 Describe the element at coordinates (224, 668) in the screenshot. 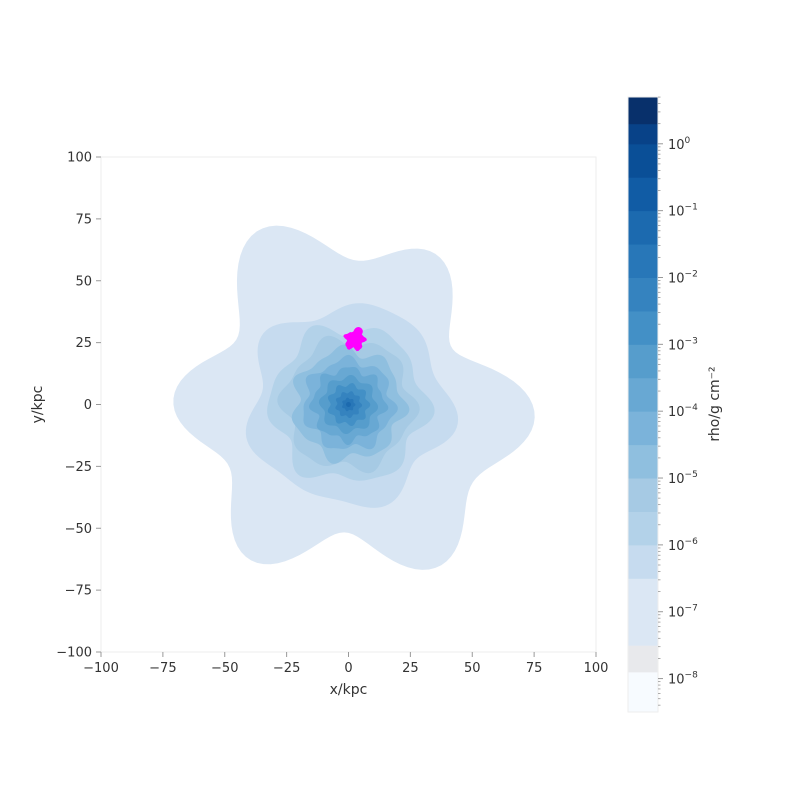

I see `x-tick-label: −50` at that location.